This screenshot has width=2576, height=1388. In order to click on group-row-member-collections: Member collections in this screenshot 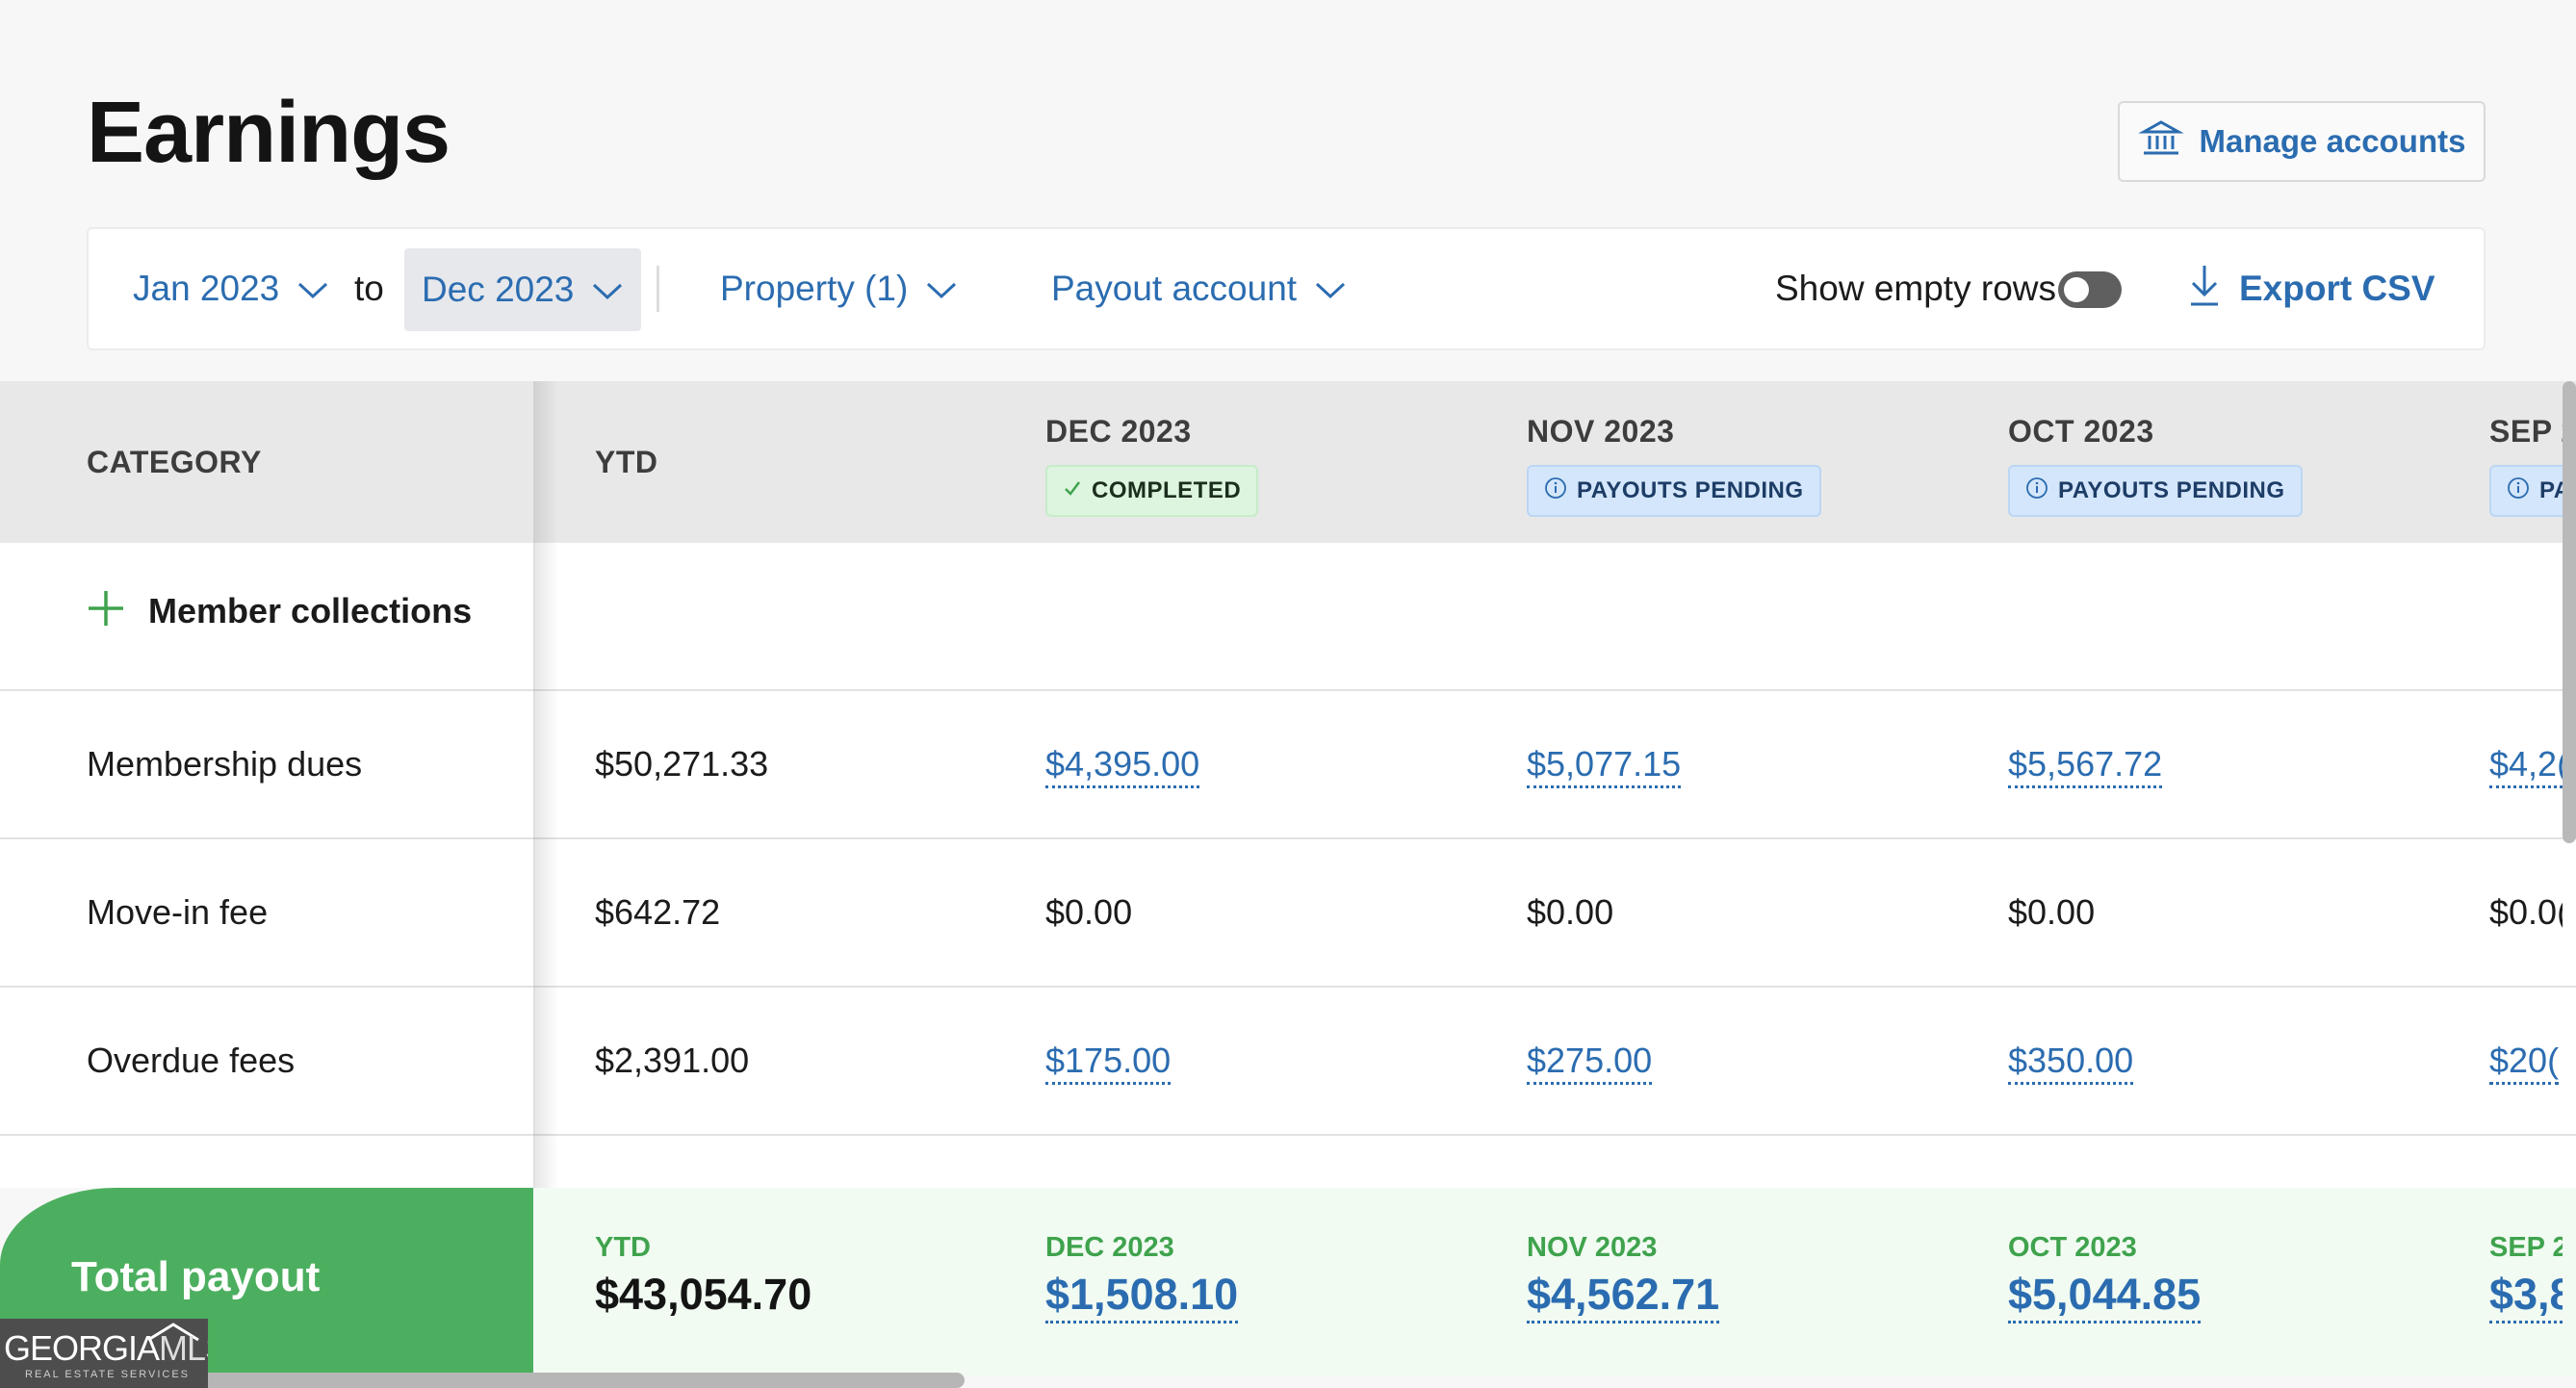, I will do `click(279, 610)`.